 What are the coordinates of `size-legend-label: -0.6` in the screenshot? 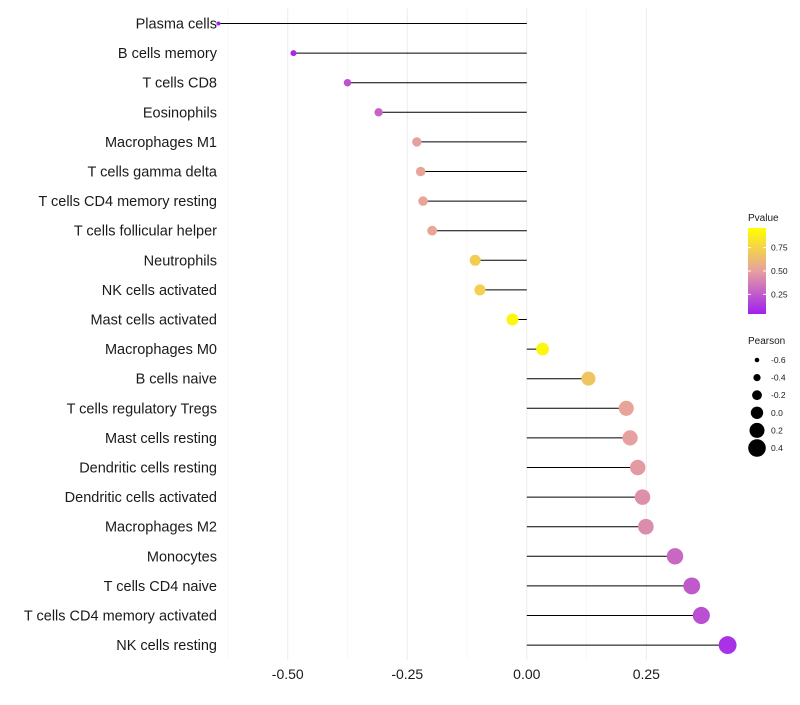 It's located at (778, 360).